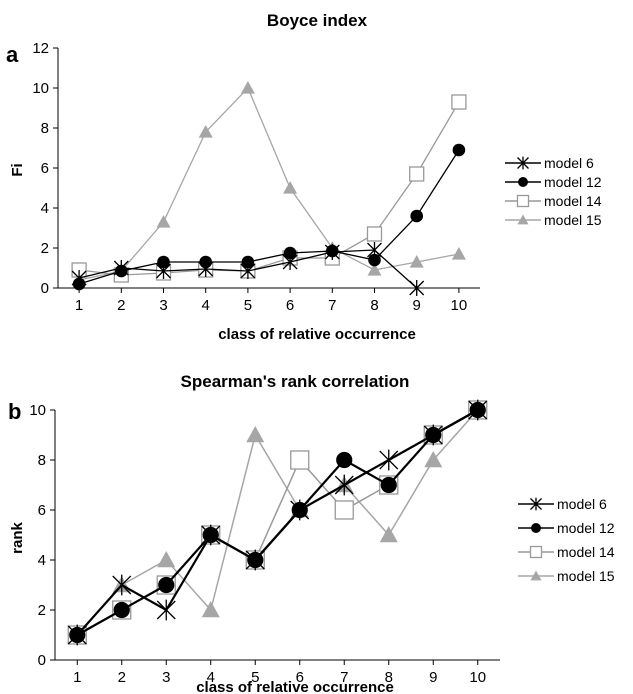 The height and width of the screenshot is (694, 633). What do you see at coordinates (433, 677) in the screenshot?
I see `chart-b-x-tick-label: 9` at bounding box center [433, 677].